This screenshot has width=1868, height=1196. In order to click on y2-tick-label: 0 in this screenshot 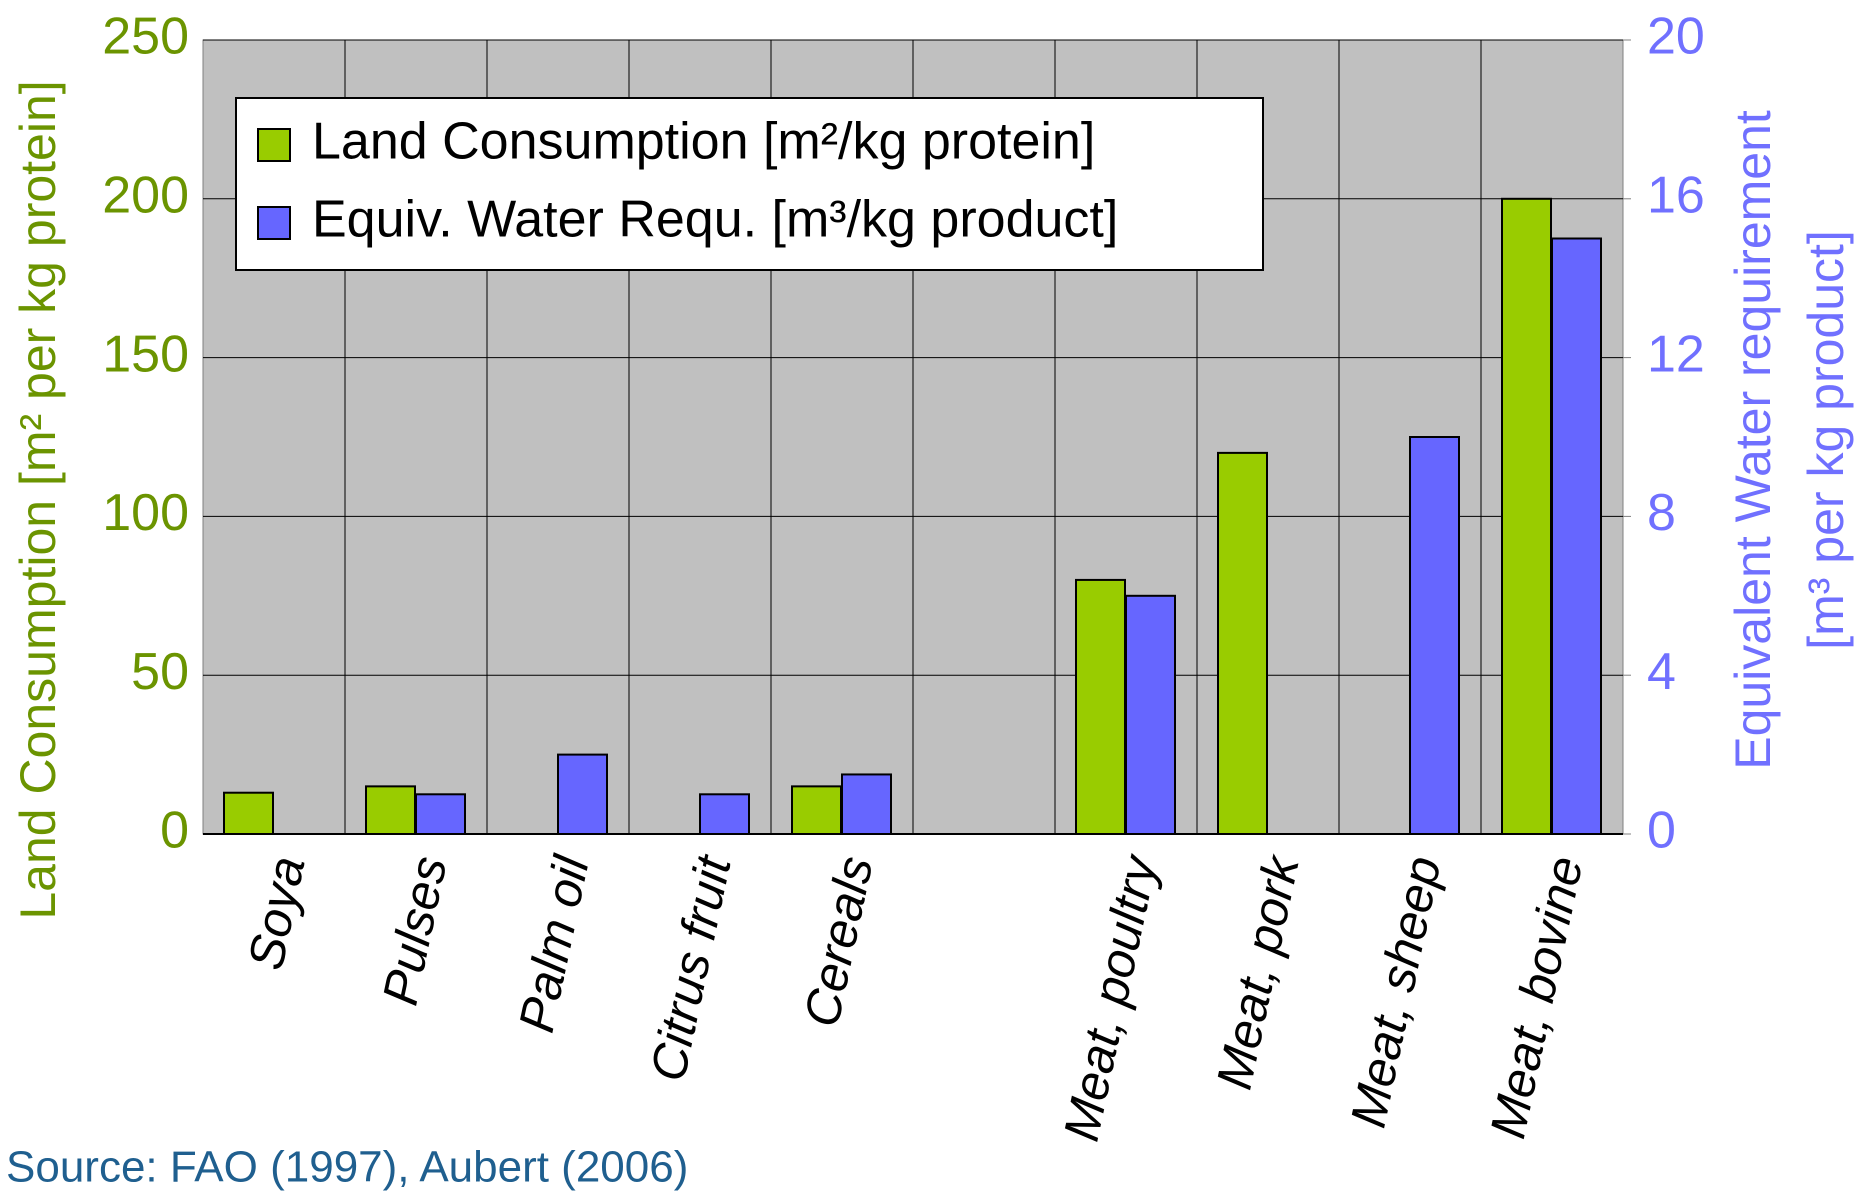, I will do `click(1661, 831)`.